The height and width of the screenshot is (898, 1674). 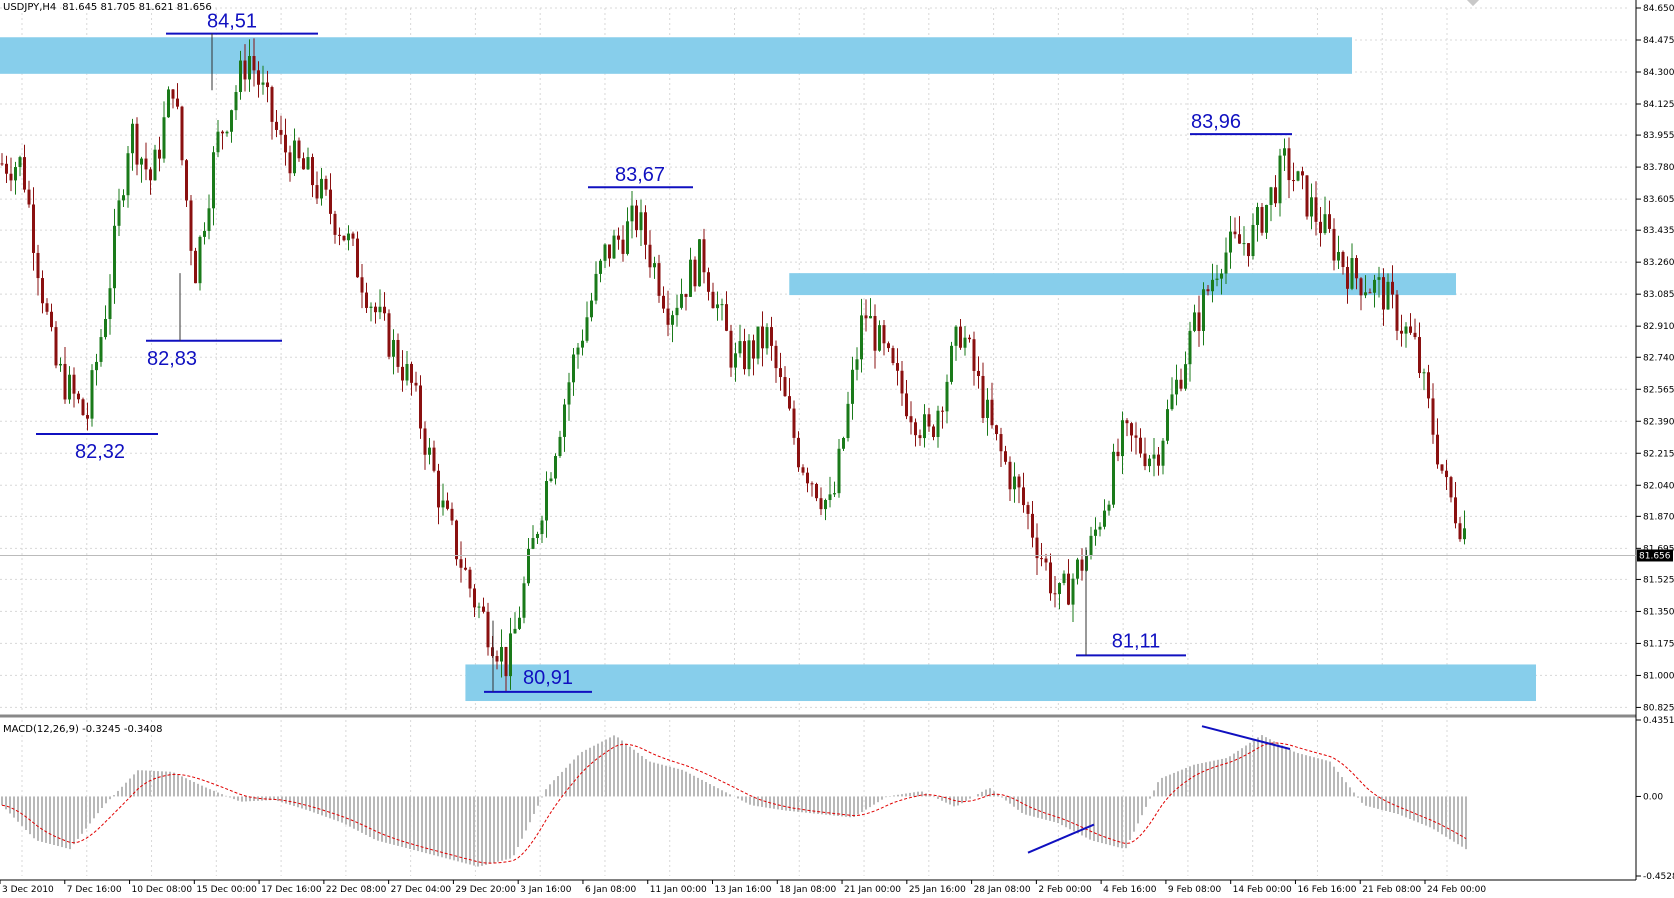 I want to click on price-tick-label: 83.260, so click(x=1658, y=263).